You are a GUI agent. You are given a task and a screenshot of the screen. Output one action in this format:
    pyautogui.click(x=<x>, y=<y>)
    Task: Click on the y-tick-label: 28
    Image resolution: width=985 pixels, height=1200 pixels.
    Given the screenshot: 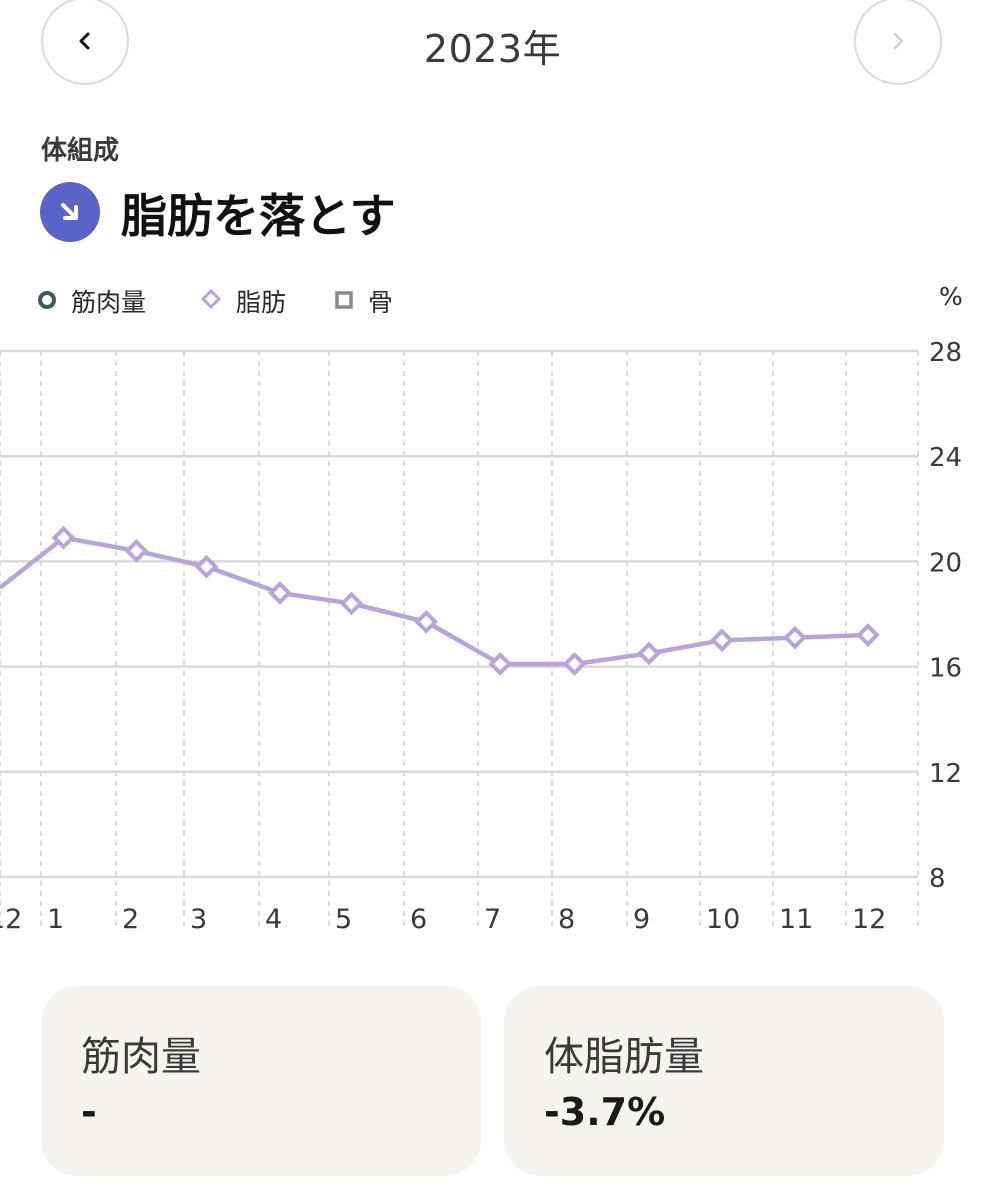 What is the action you would take?
    pyautogui.click(x=945, y=353)
    